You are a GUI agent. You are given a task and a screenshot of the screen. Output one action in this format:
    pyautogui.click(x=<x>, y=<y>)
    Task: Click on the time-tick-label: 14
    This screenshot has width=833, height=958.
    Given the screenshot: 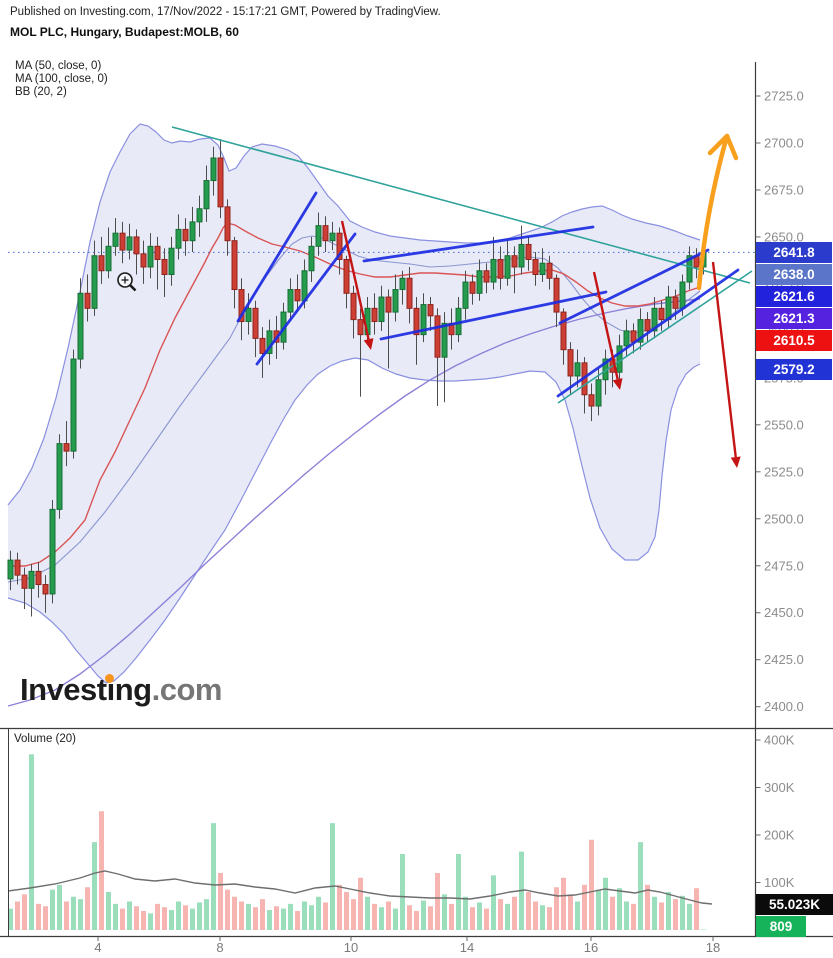 What is the action you would take?
    pyautogui.click(x=467, y=947)
    